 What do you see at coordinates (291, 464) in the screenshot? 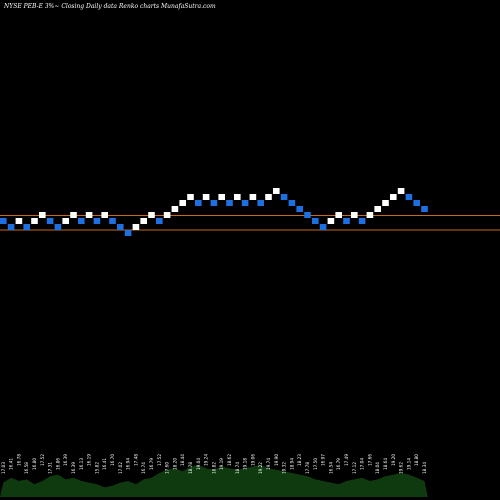
I see `volume-value-label: 18.94` at bounding box center [291, 464].